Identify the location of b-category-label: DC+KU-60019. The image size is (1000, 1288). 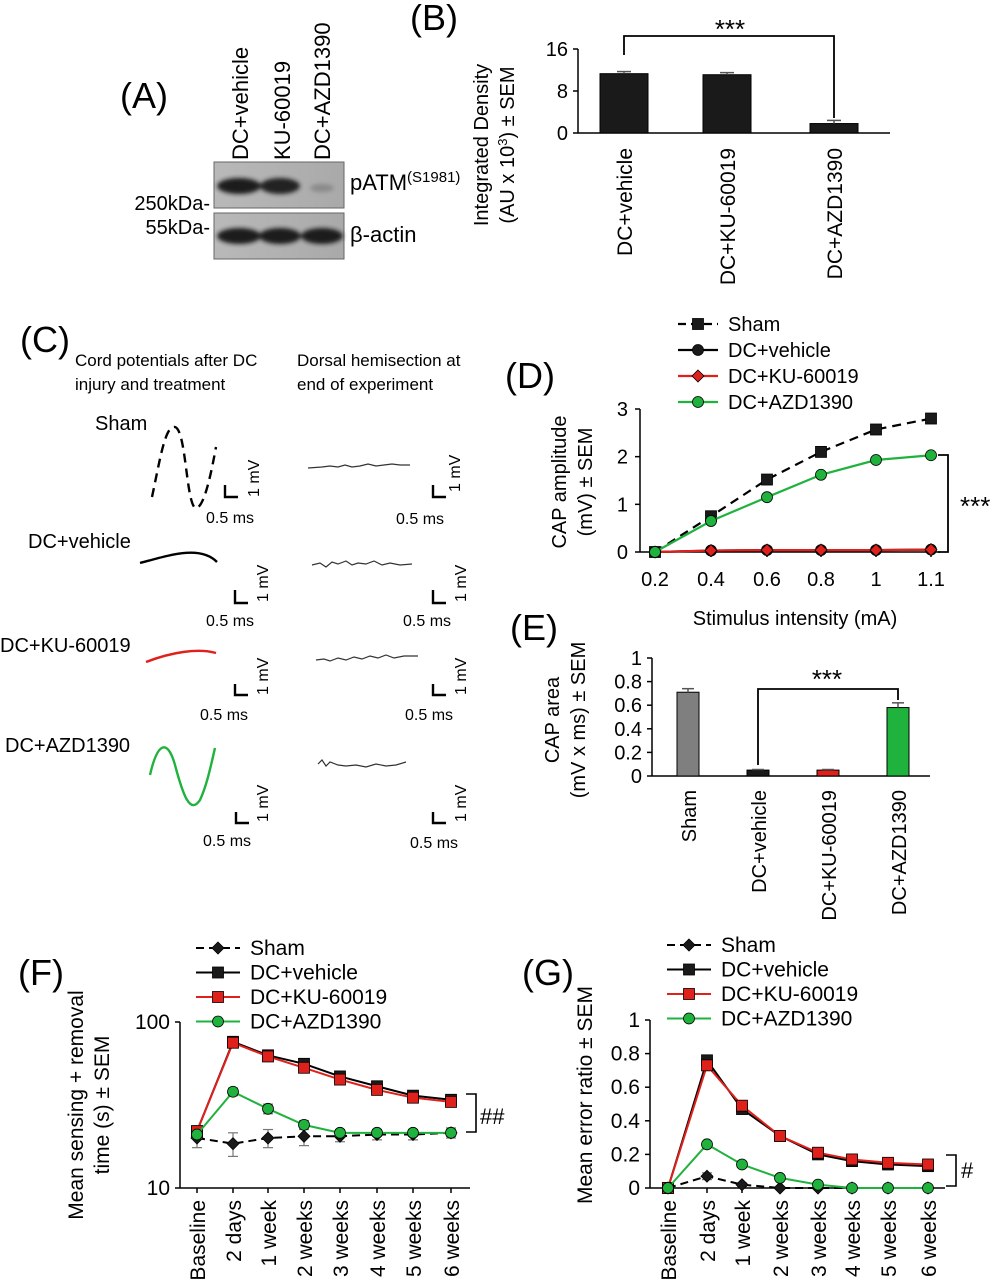
(728, 216).